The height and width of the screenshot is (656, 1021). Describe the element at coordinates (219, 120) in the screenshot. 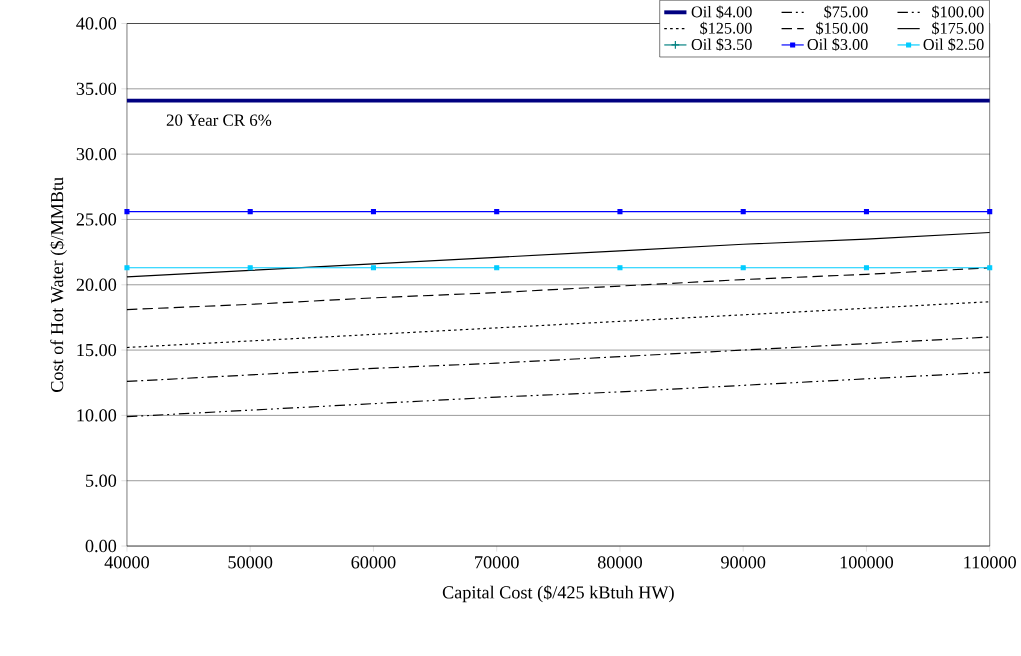

I see `annotation: 20 Year CR 6%` at that location.